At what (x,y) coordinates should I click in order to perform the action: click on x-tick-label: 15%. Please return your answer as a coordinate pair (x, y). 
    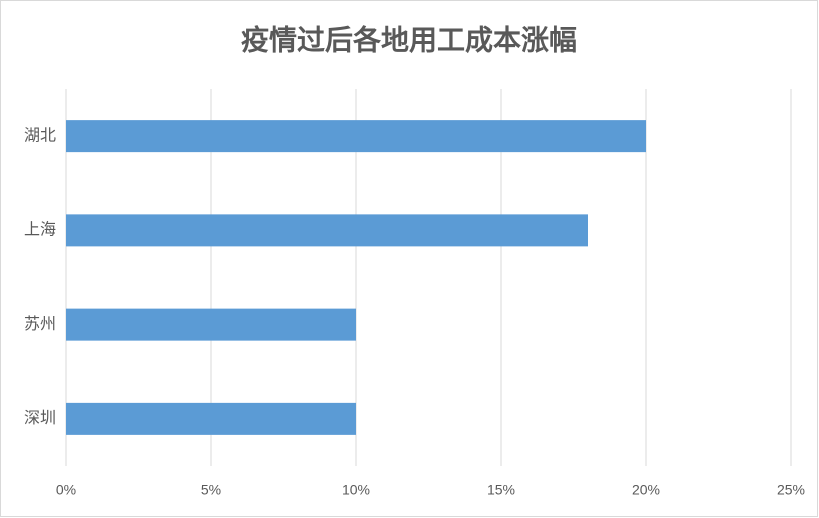
    Looking at the image, I should click on (501, 490).